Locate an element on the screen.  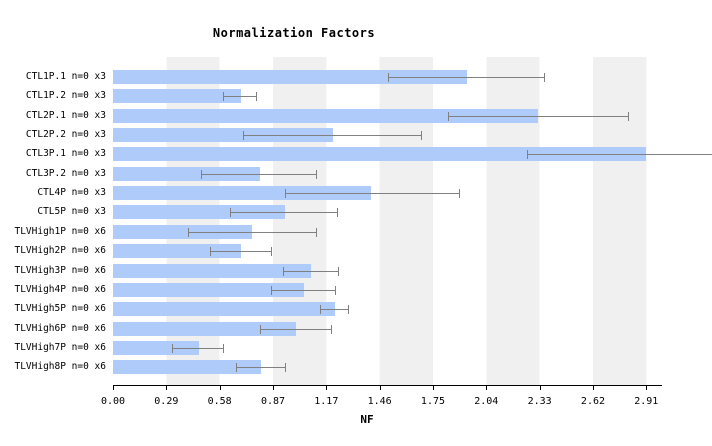
category-label: CTL2P.2 n=0 x3 is located at coordinates (65, 135).